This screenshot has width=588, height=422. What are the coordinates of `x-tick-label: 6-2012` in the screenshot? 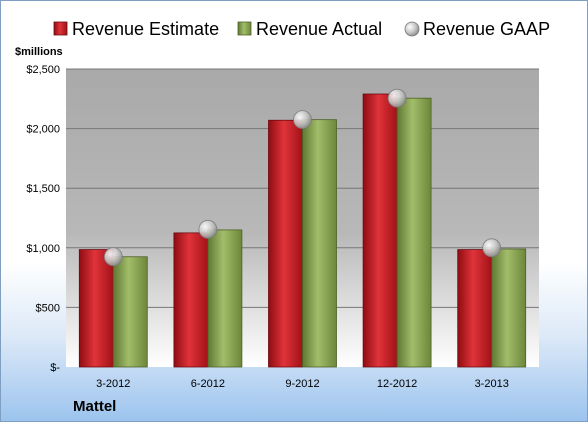 It's located at (208, 384).